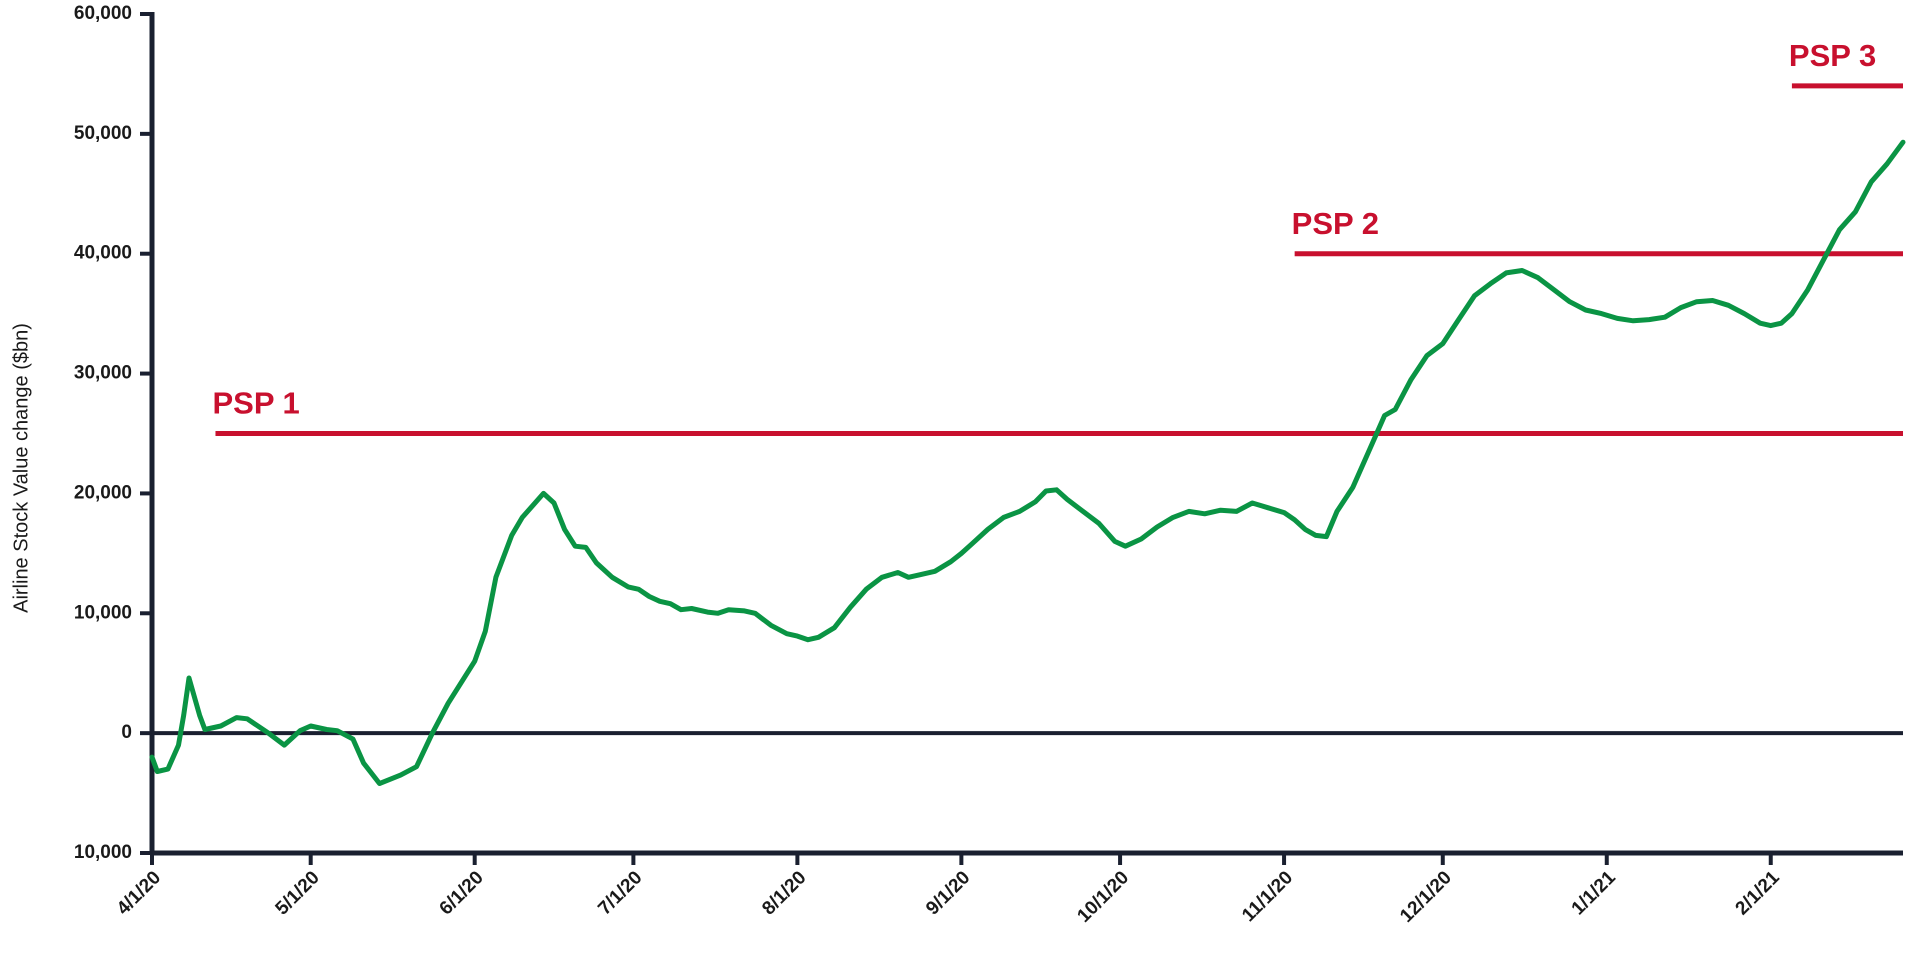 This screenshot has height=960, width=1920. Describe the element at coordinates (1758, 893) in the screenshot. I see `x-tick-label: 2/1/21` at that location.